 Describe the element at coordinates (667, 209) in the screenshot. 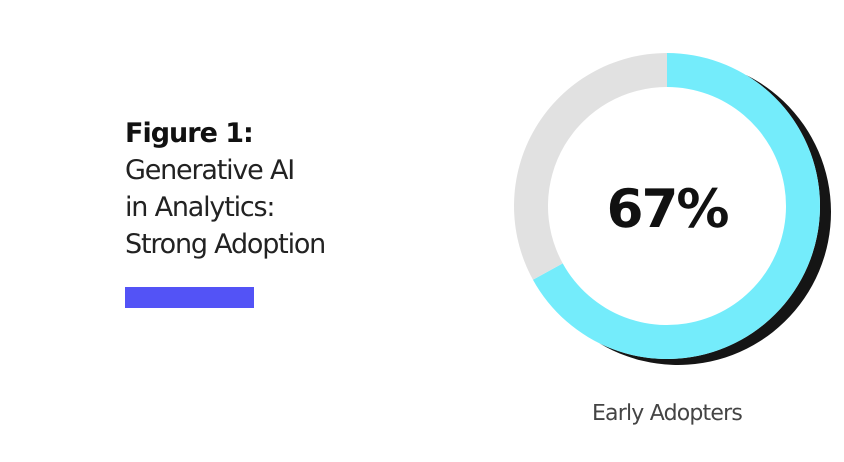

I see `data-label: 67%` at that location.